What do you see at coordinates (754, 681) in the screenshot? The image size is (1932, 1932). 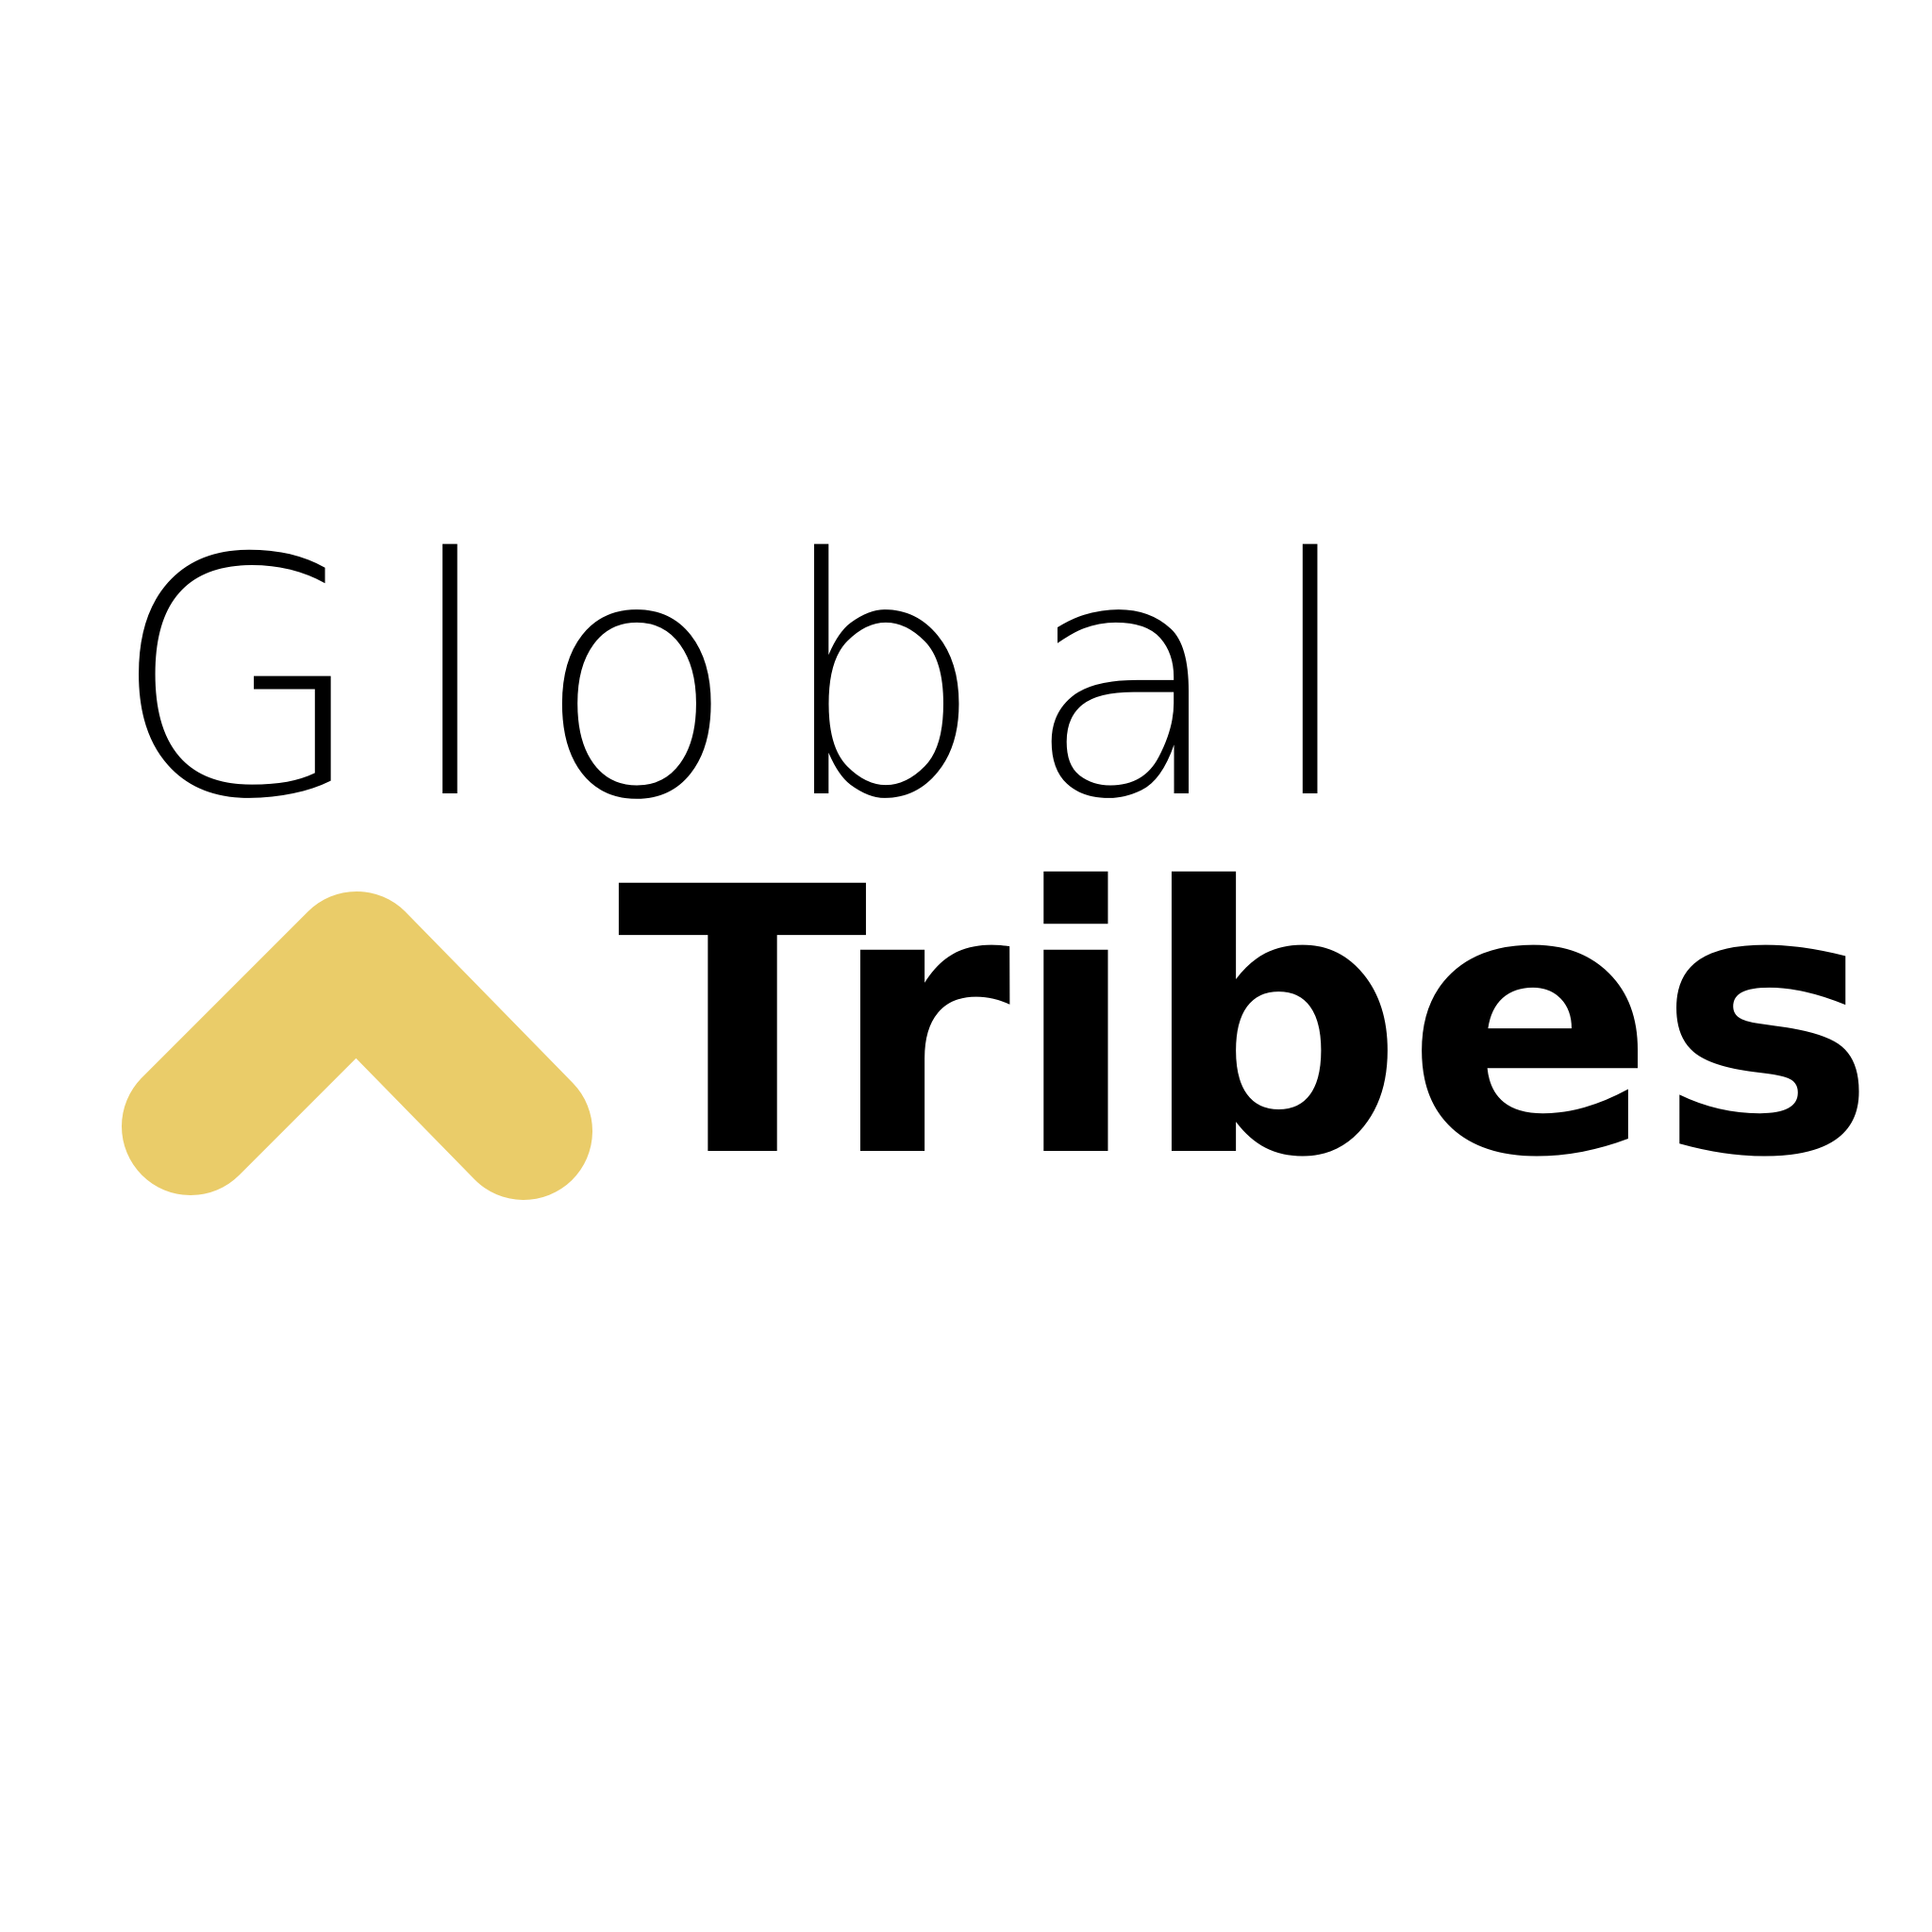 I see `logo-word-global: Global` at bounding box center [754, 681].